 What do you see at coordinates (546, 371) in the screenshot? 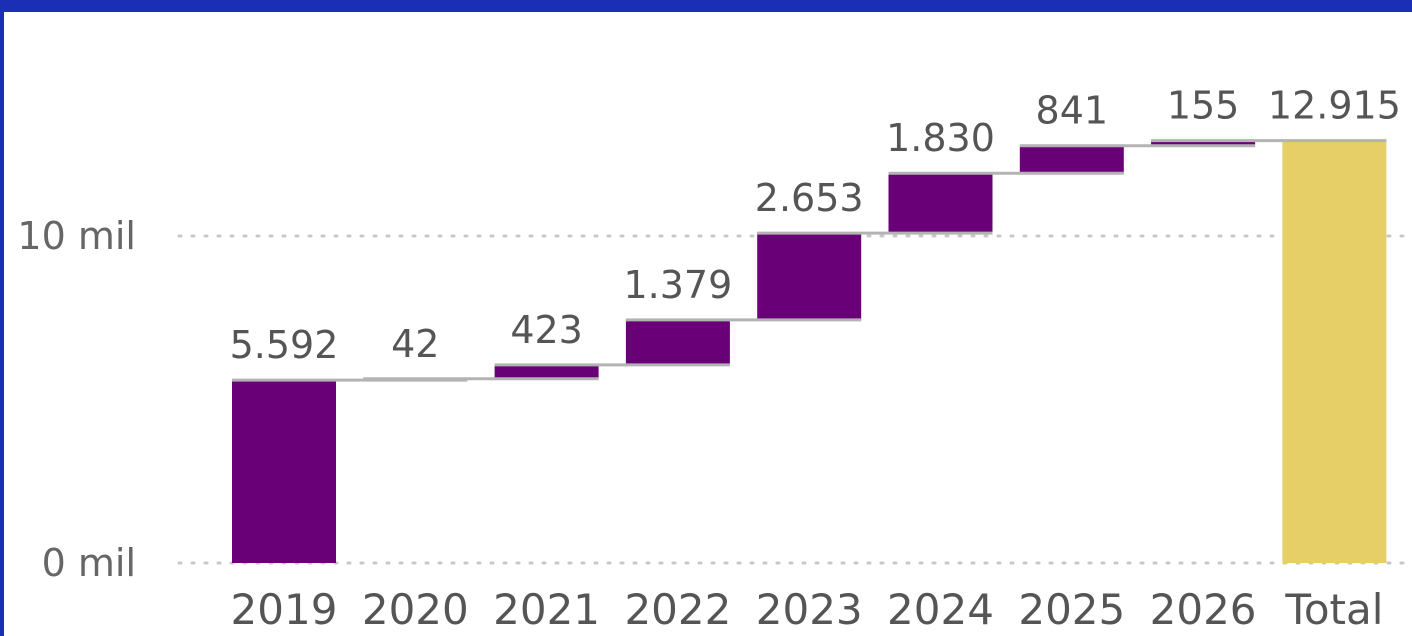
I see `bar-2021` at bounding box center [546, 371].